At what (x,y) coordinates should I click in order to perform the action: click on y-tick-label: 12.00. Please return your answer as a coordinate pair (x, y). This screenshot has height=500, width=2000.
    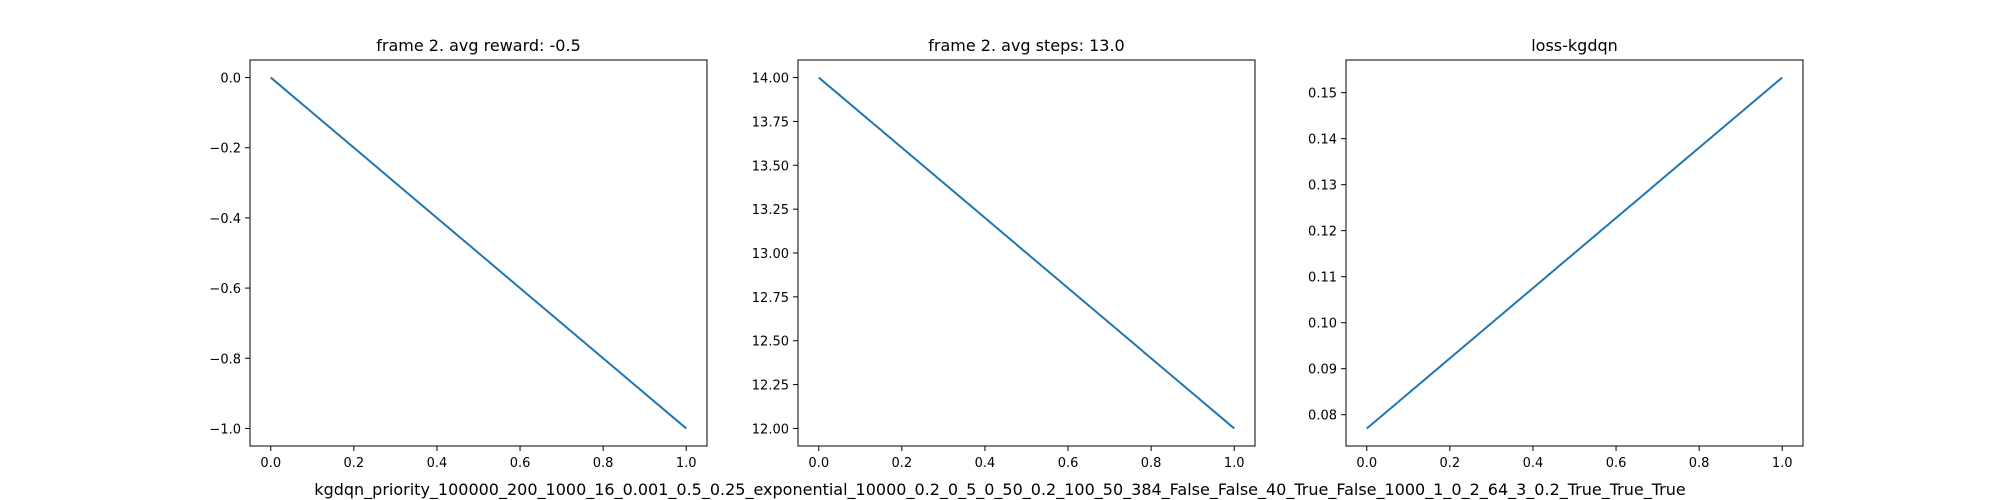
    Looking at the image, I should click on (770, 429).